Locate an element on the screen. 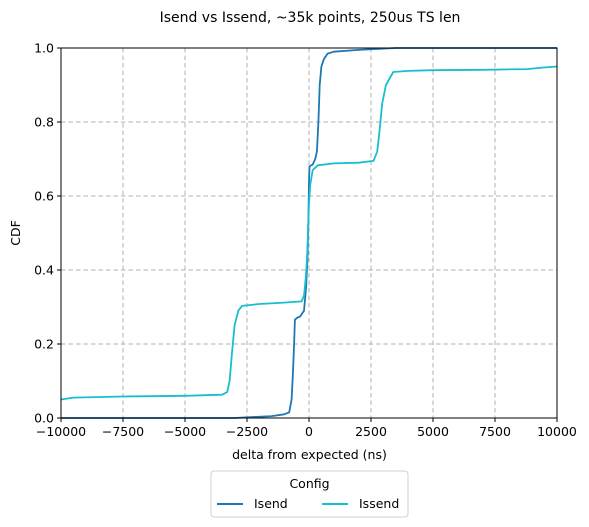 Image resolution: width=589 pixels, height=527 pixels. y-tick-label: 0.6 is located at coordinates (44, 196).